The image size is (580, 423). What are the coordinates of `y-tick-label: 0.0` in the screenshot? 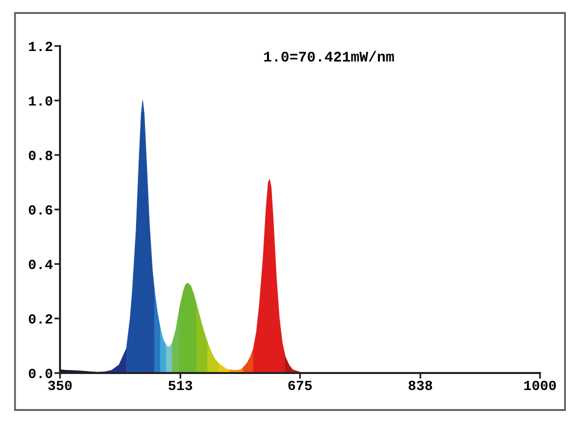 It's located at (40, 373).